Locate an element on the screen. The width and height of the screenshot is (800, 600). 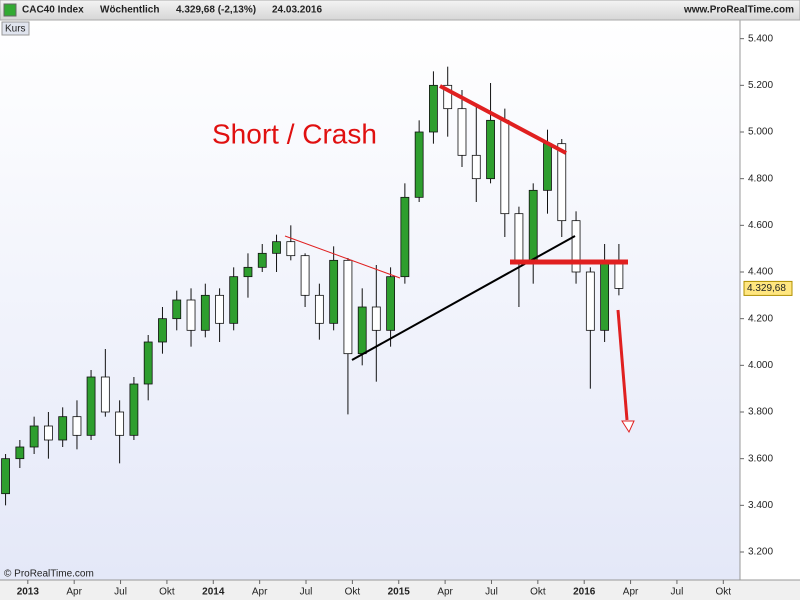
axis-bg is located at coordinates (770, 300).